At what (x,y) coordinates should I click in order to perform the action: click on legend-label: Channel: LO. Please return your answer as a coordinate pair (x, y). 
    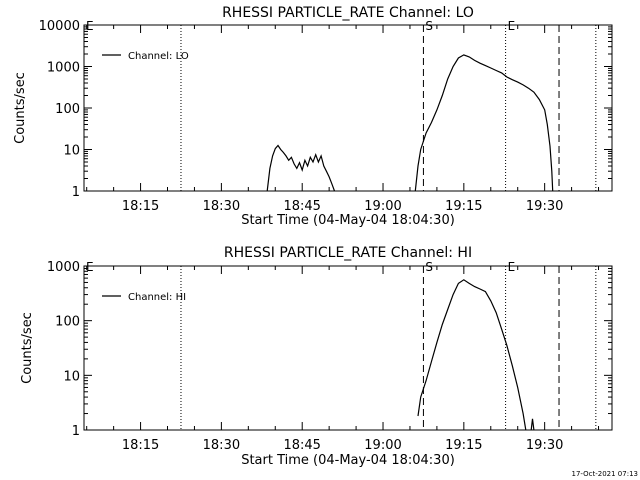
    Looking at the image, I should click on (158, 56).